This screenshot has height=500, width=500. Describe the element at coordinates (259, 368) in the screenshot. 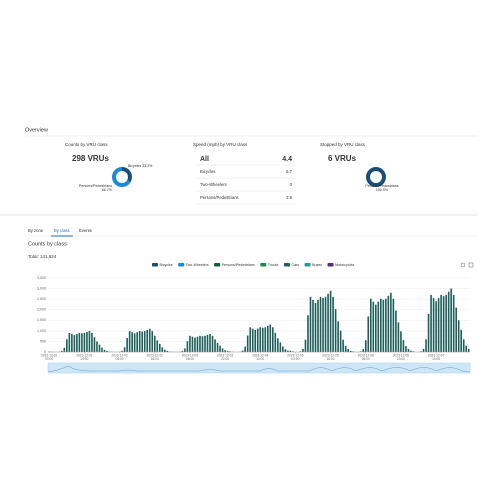

I see `range-navigator` at that location.